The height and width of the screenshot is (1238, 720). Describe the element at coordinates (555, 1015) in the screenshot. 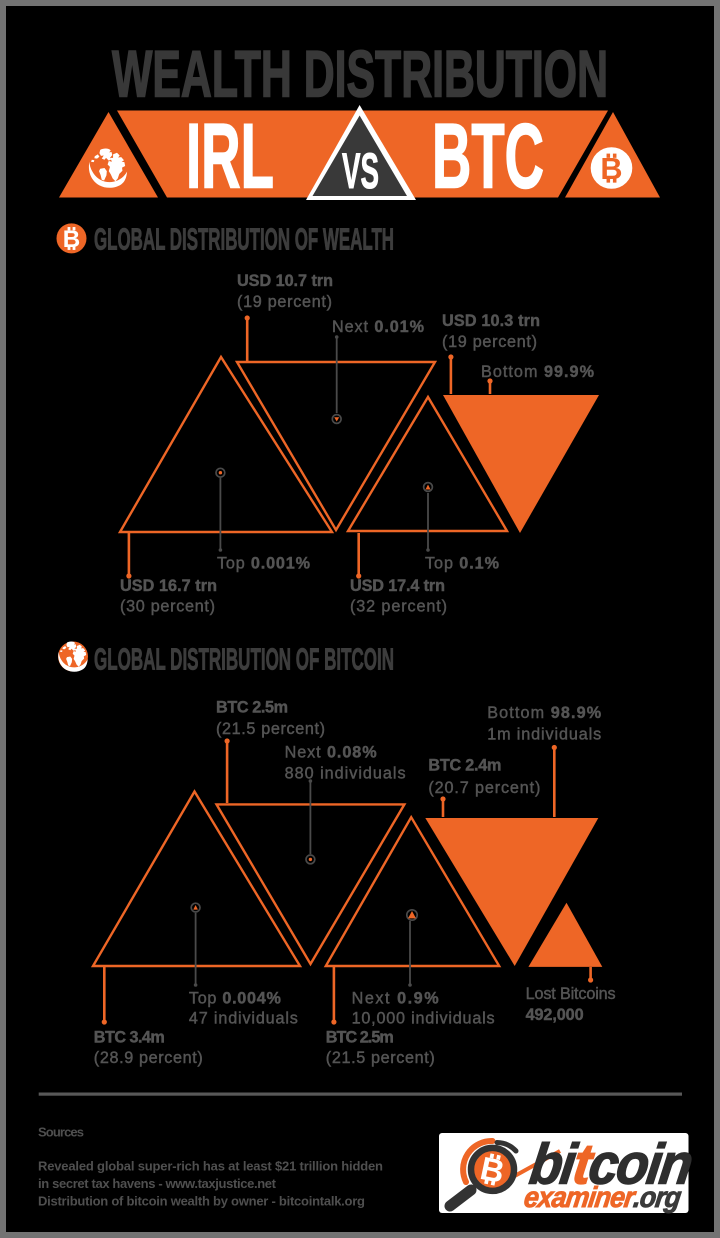

I see `svg-text: 492,000` at that location.